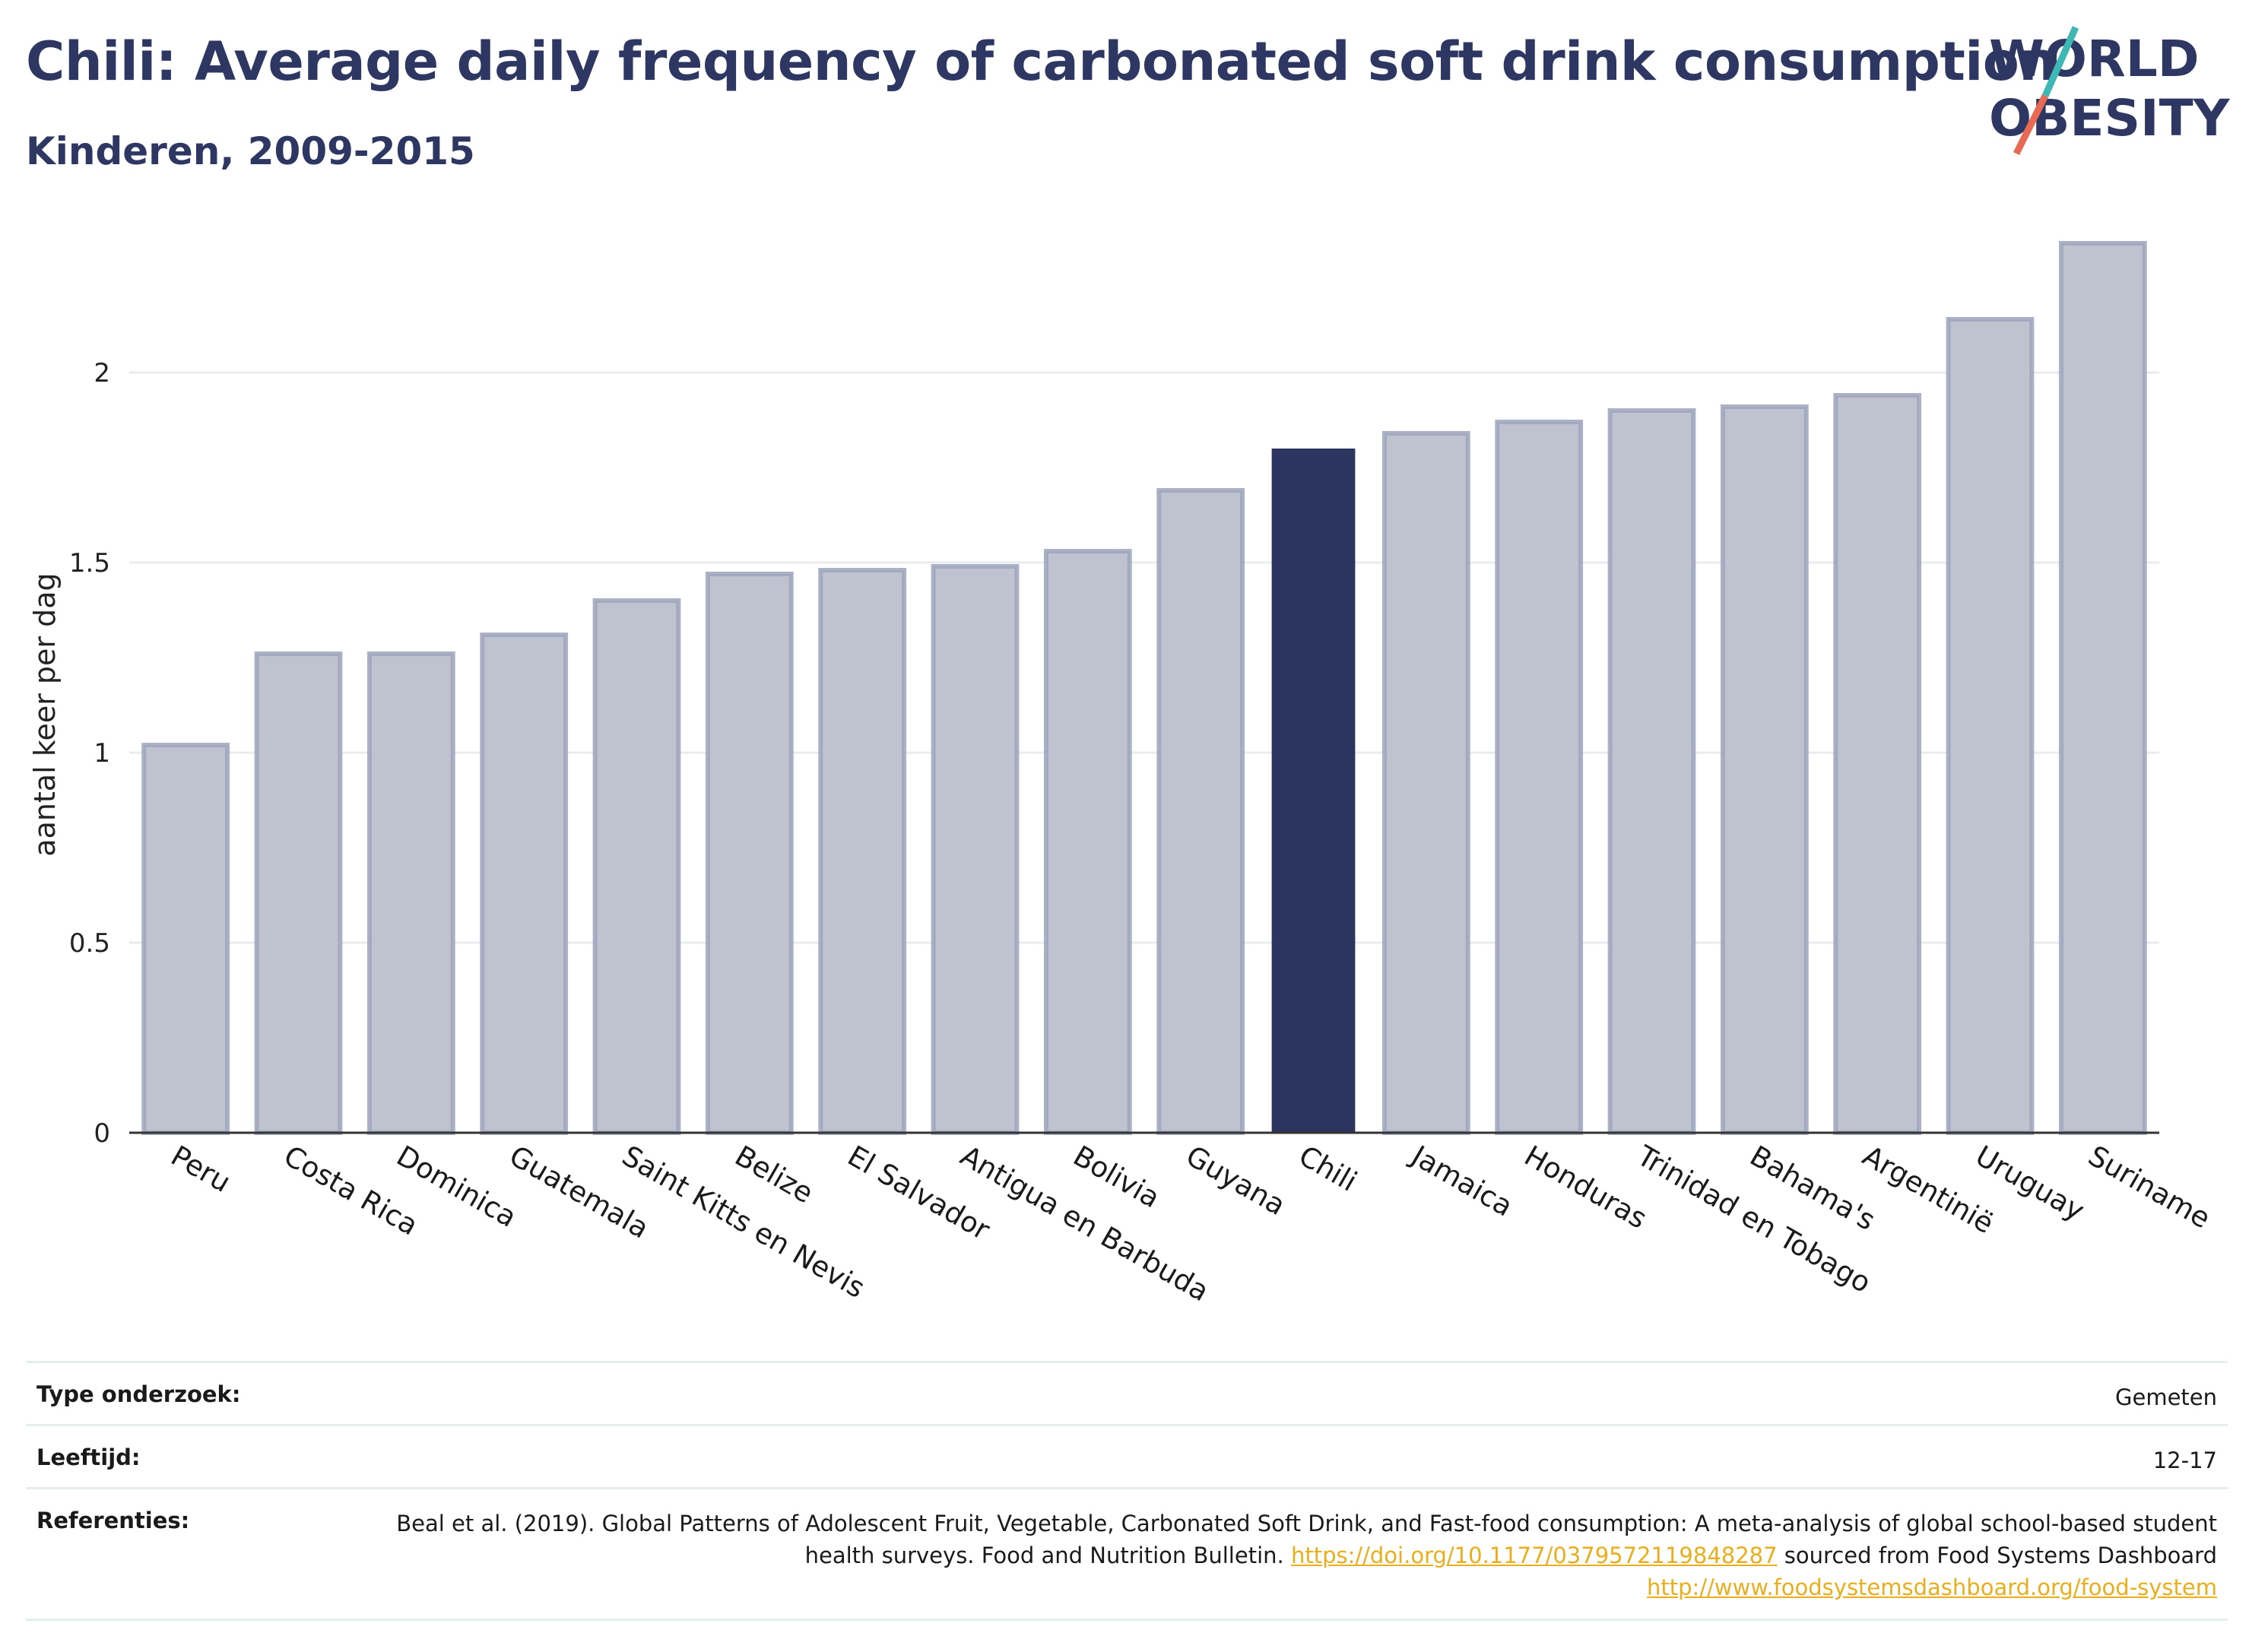 This screenshot has height=1652, width=2249. Describe the element at coordinates (1534, 1555) in the screenshot. I see `doi-link: https://doi.org/10.1177/0379572119848287` at that location.